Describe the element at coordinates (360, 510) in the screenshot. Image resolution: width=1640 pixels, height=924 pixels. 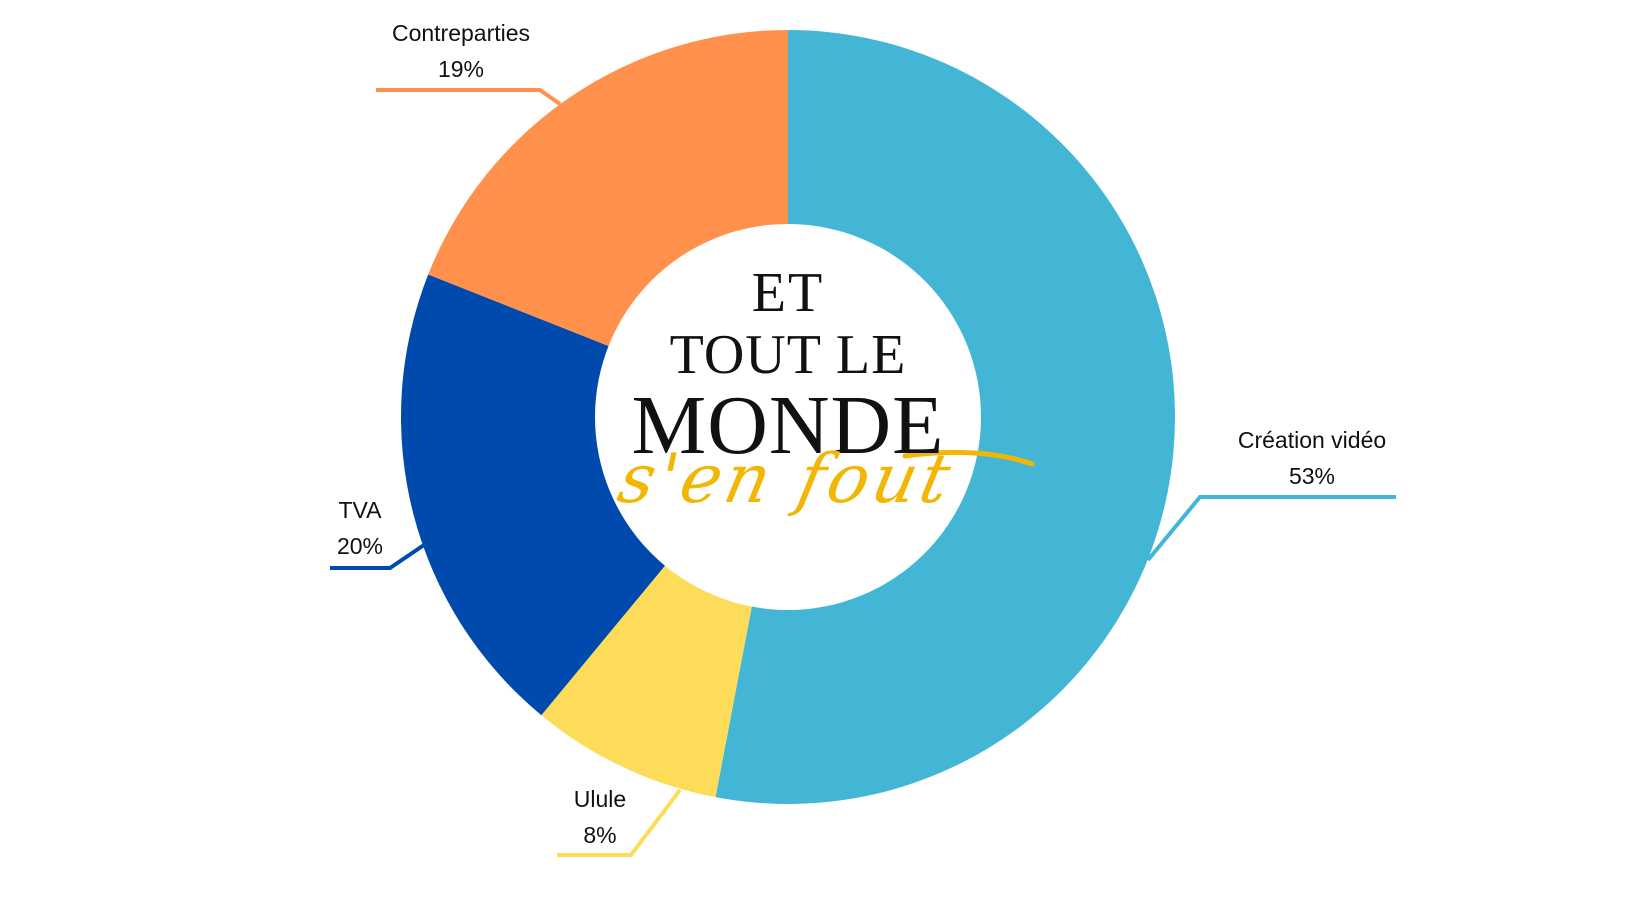
I see `label-name: TVA` at that location.